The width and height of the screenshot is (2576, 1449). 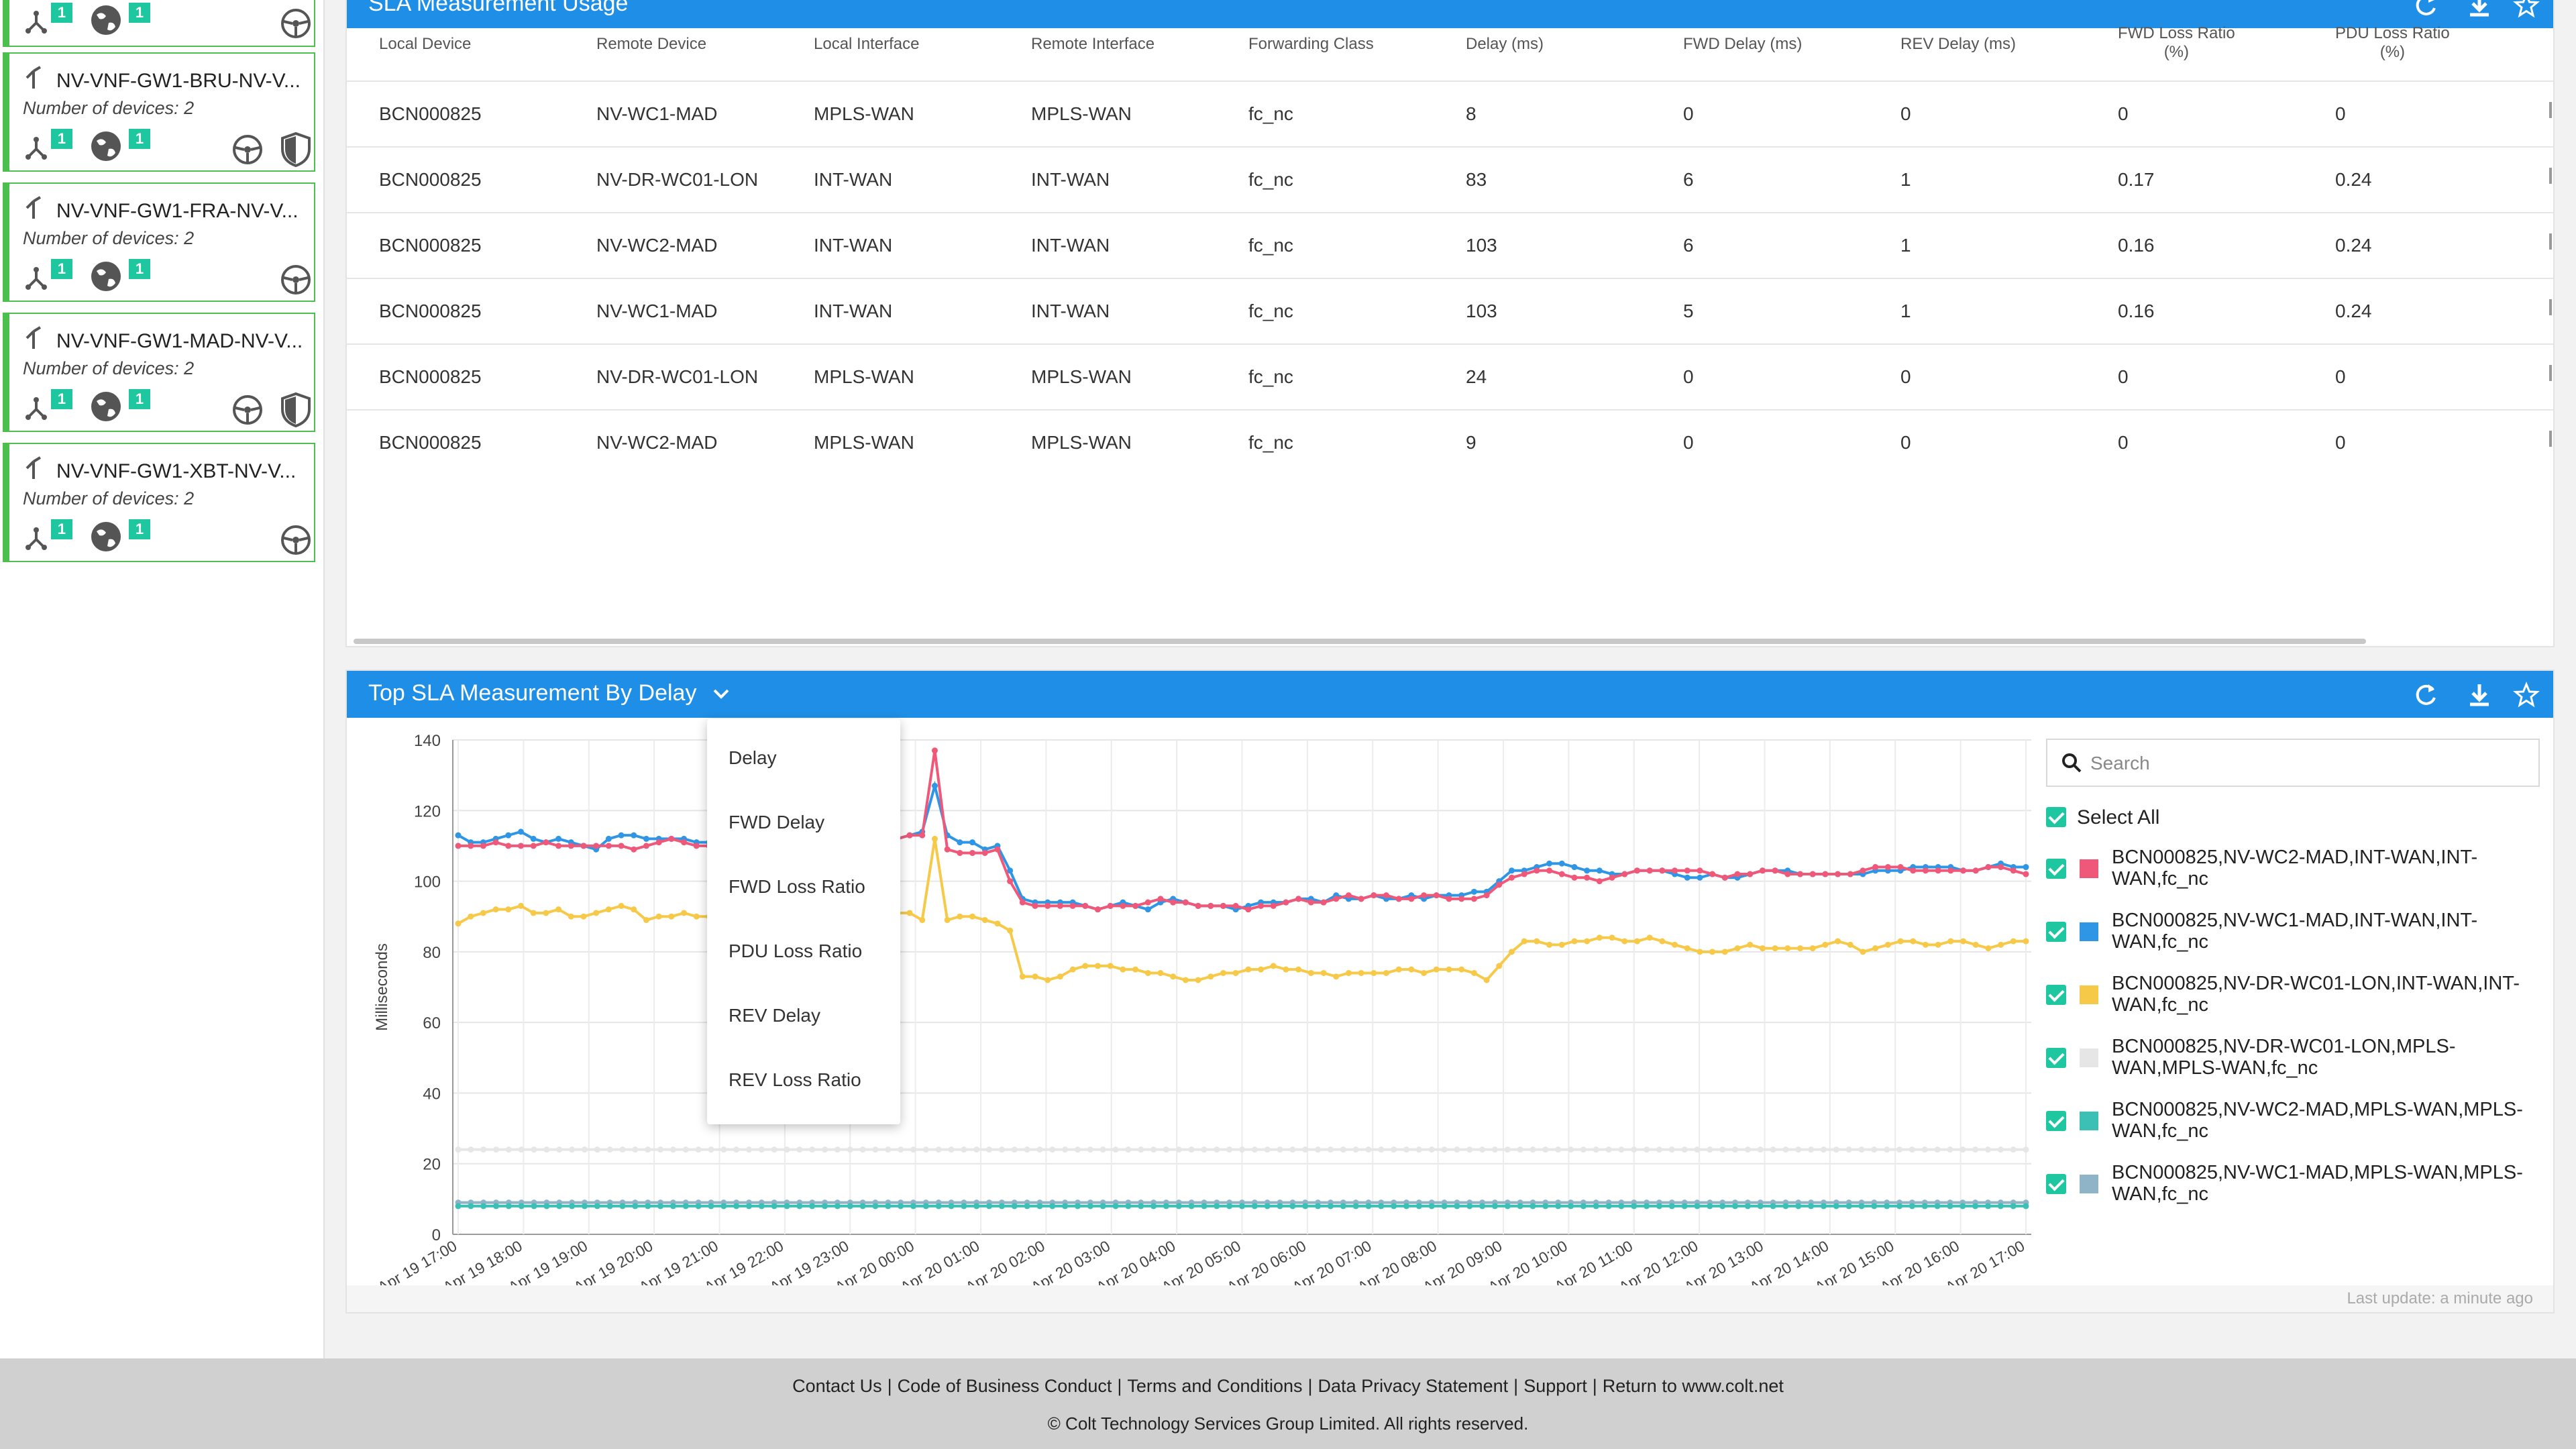 What do you see at coordinates (837, 1386) in the screenshot?
I see `footer-link: Contact Us` at bounding box center [837, 1386].